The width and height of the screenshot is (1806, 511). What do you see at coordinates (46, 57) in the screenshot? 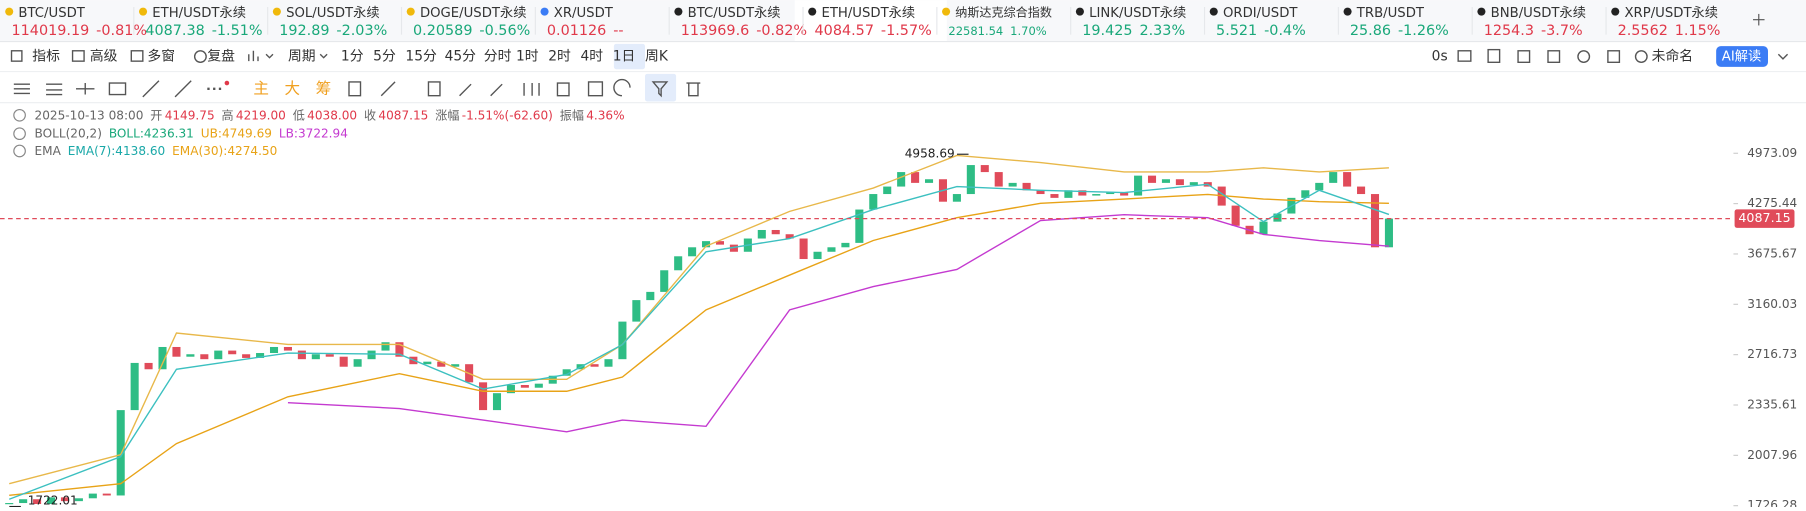
I see `toolbar-item: 指标` at bounding box center [46, 57].